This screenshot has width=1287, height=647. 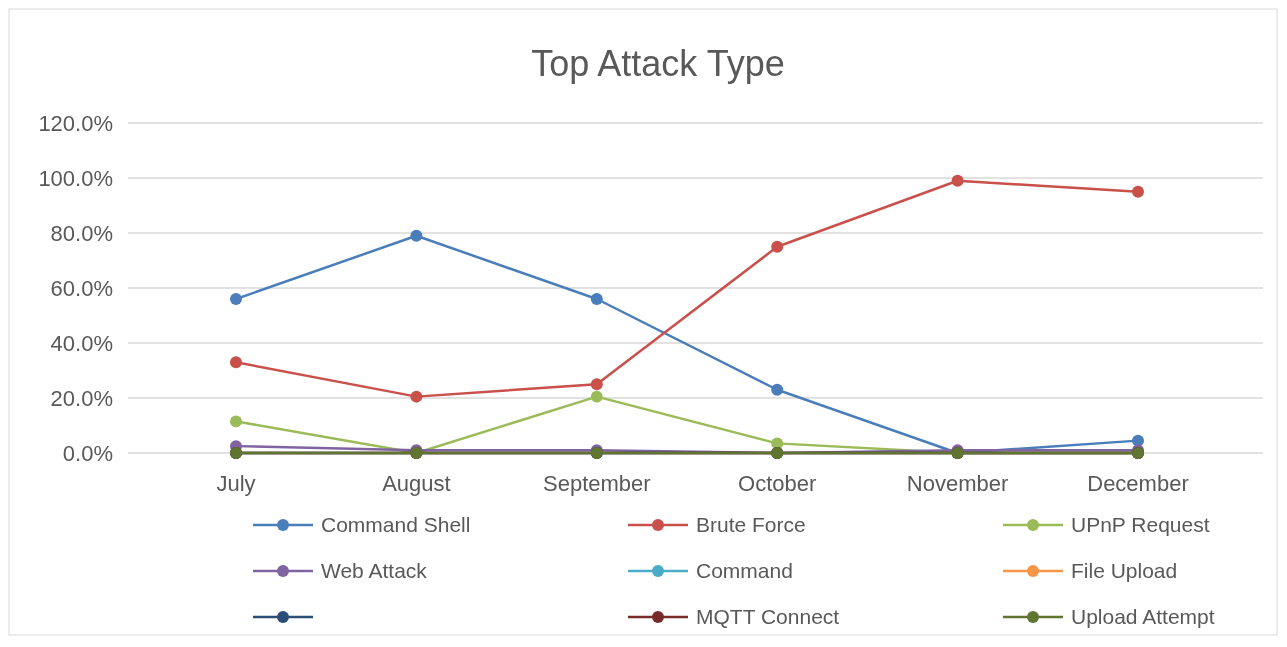 What do you see at coordinates (75, 178) in the screenshot?
I see `y-tick-label: 100.0%` at bounding box center [75, 178].